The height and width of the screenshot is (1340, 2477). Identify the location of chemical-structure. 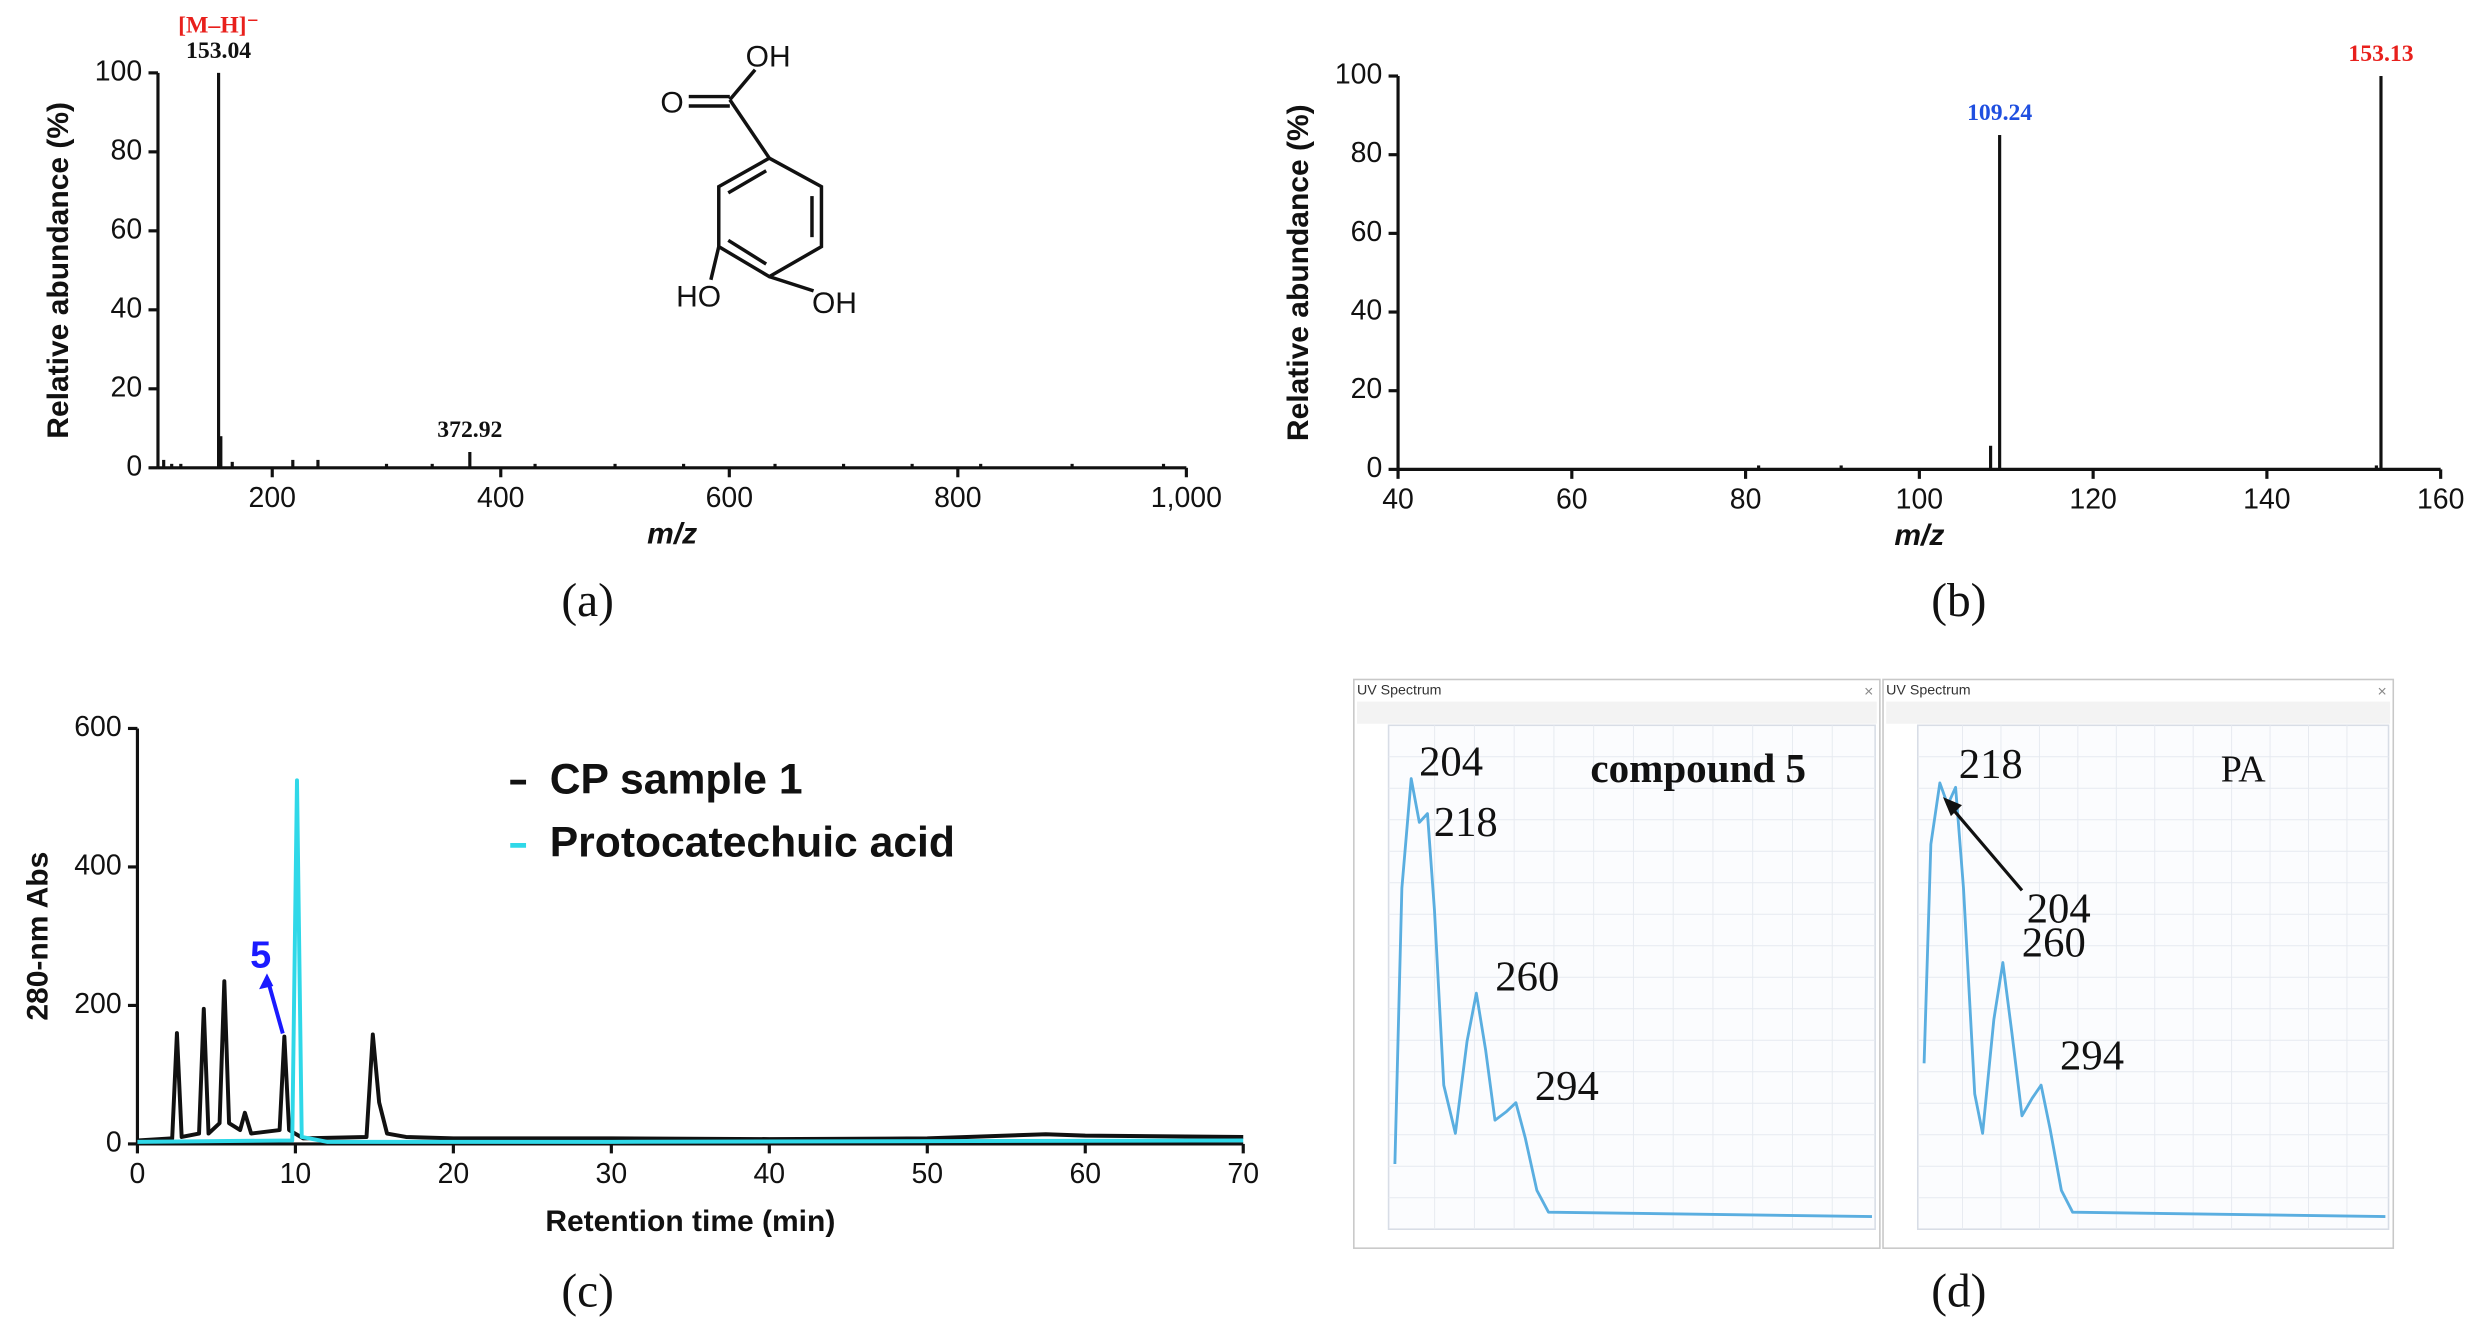
(756, 180).